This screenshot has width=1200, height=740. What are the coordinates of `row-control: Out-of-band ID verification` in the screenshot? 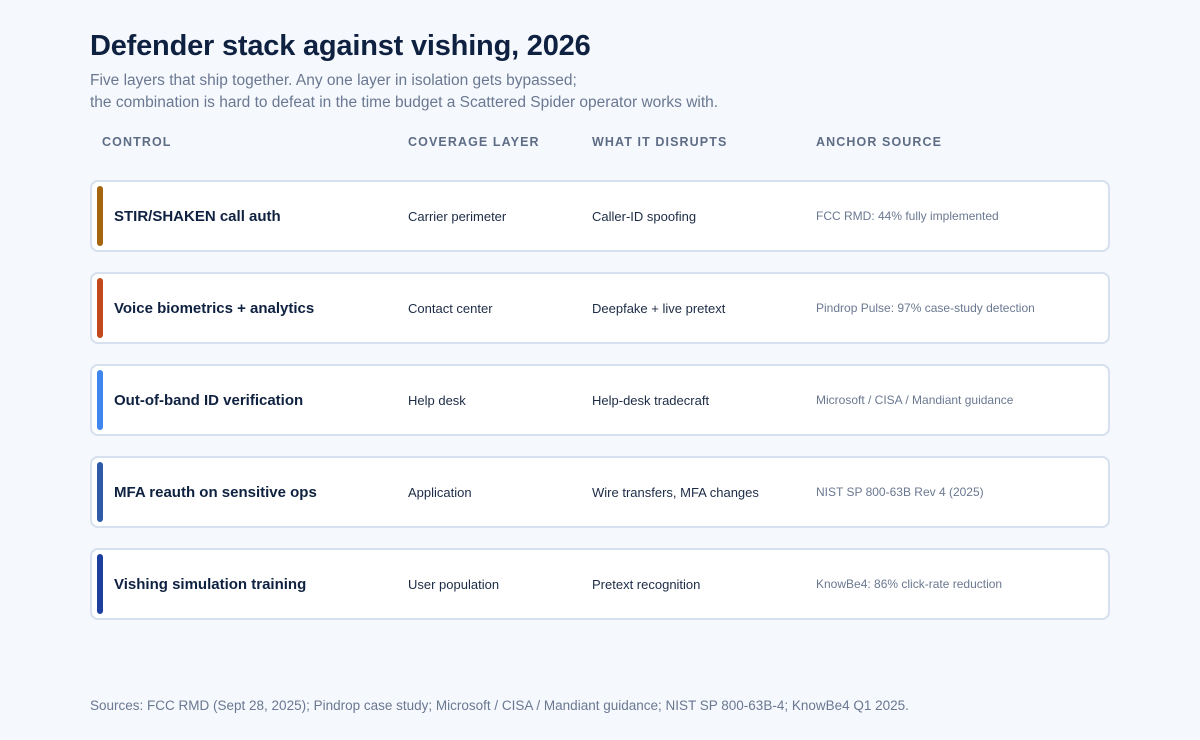 It's located at (209, 400).